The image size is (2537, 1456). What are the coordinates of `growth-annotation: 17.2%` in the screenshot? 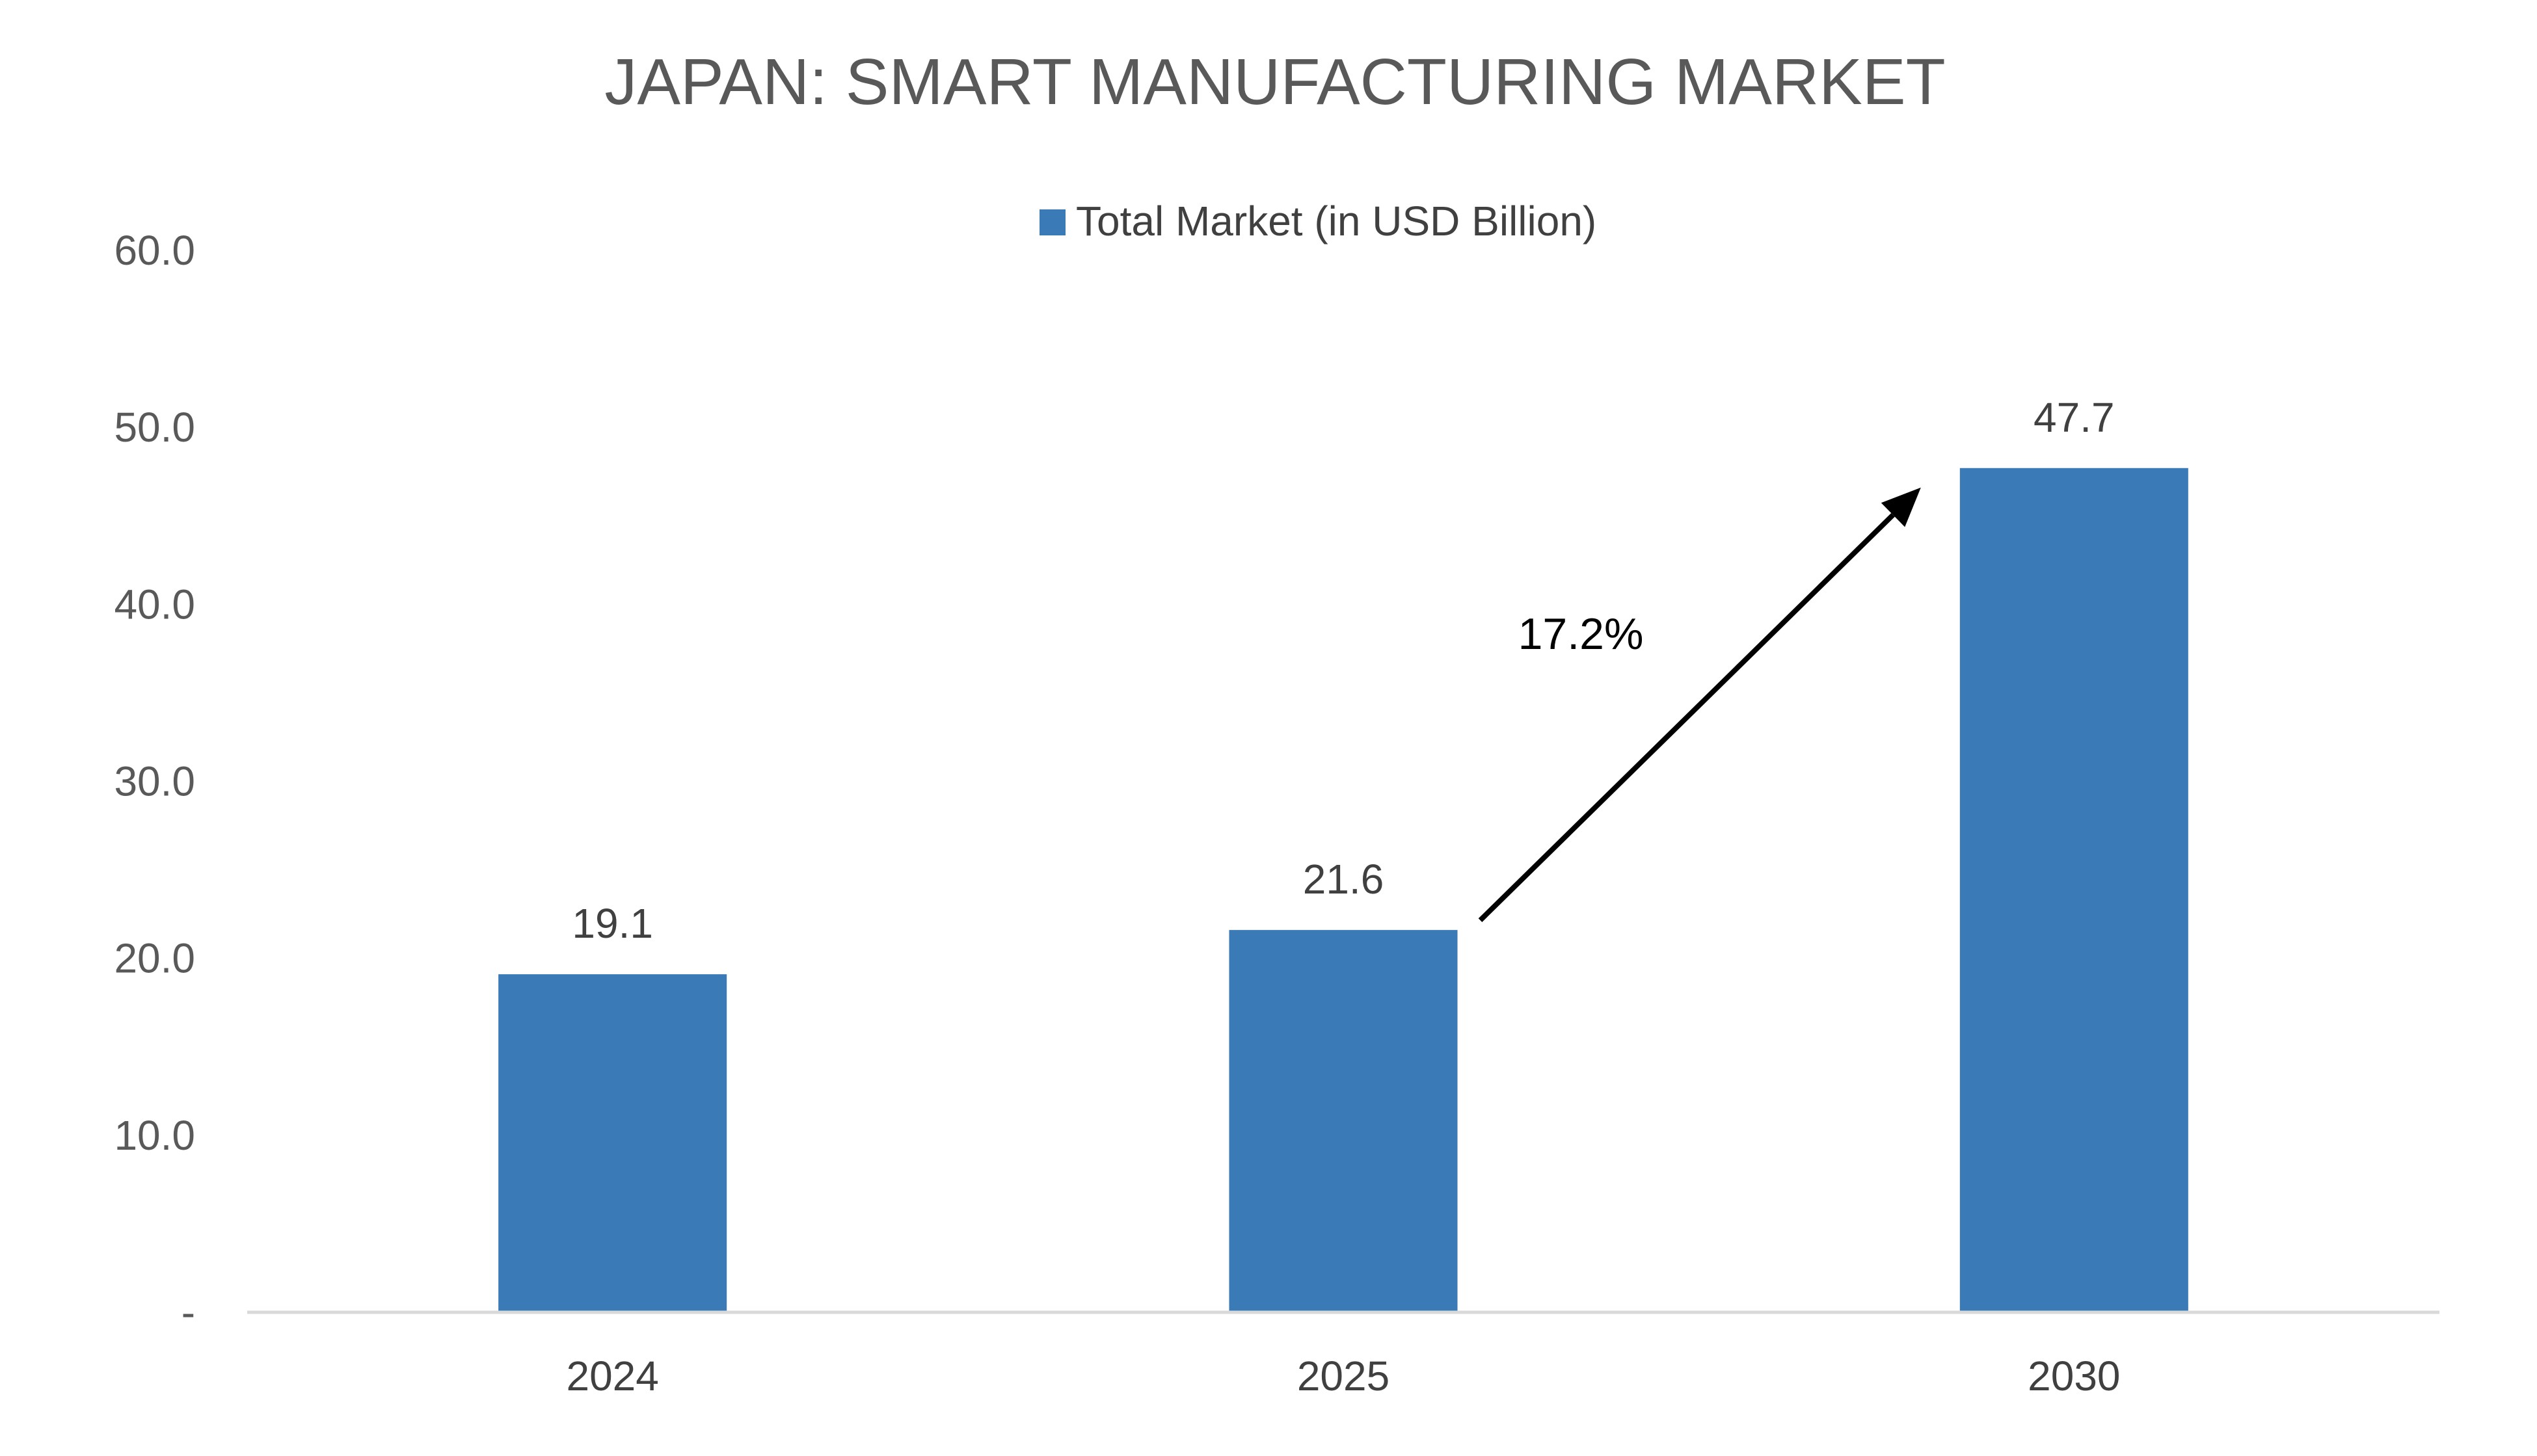 It's located at (1700, 704).